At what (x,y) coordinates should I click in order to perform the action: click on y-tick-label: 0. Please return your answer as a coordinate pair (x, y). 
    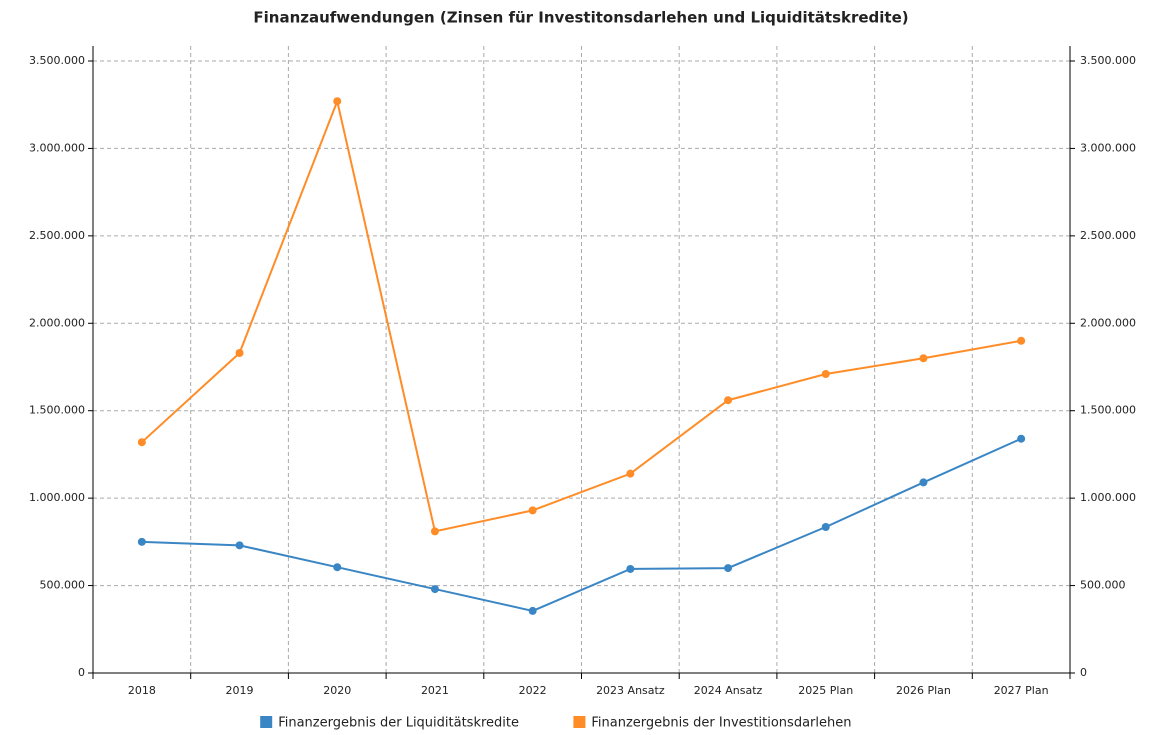
    Looking at the image, I should click on (81, 672).